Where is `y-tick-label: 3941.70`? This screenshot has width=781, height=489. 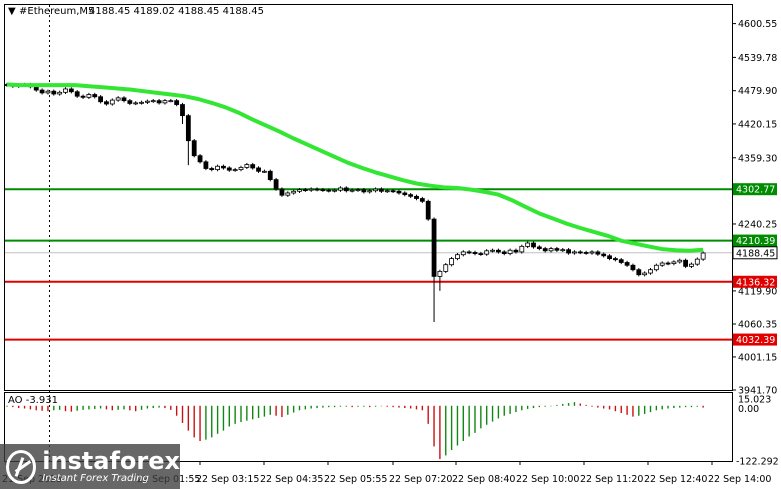 y-tick-label: 3941.70 is located at coordinates (757, 391).